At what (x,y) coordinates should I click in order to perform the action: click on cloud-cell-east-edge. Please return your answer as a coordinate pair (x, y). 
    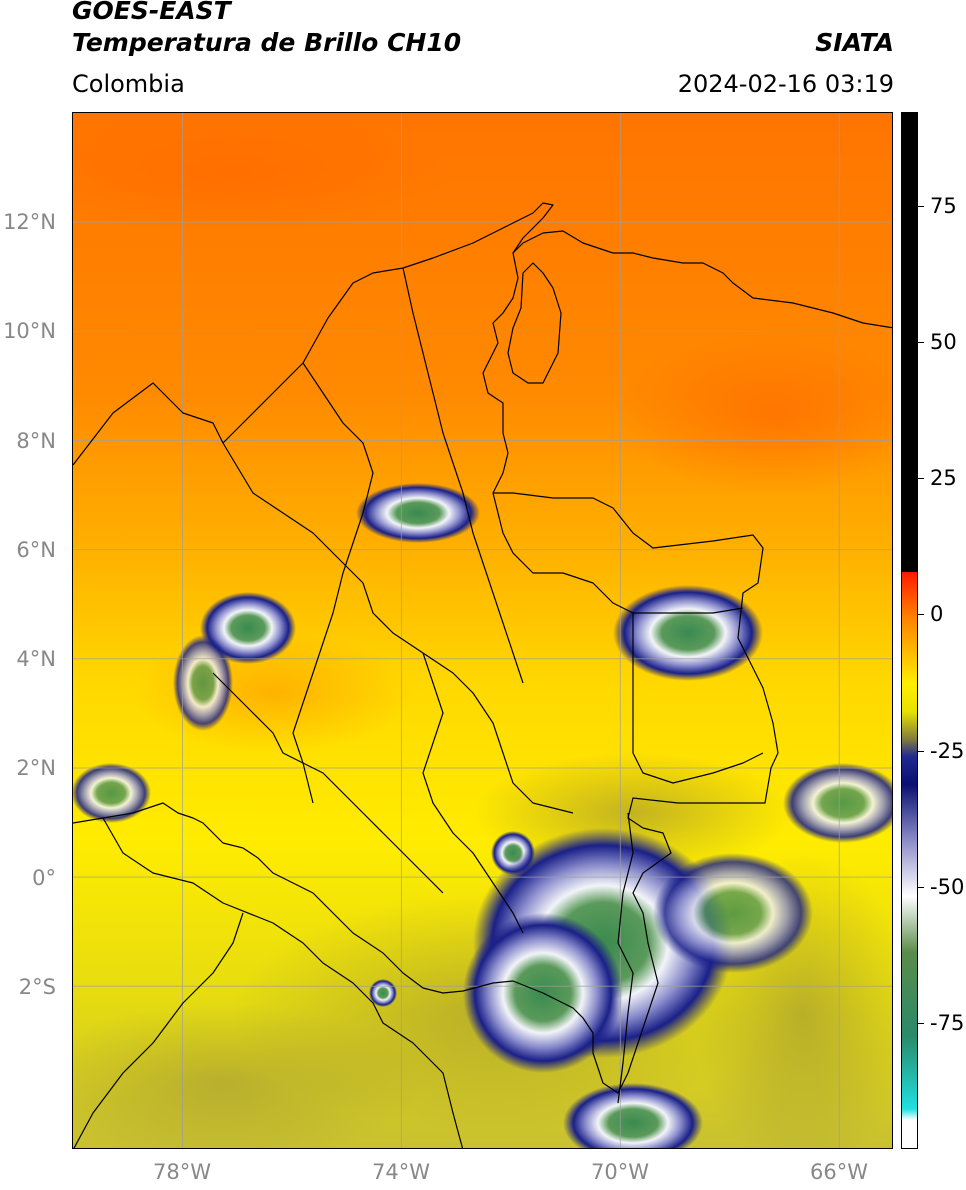
    Looking at the image, I should click on (837, 803).